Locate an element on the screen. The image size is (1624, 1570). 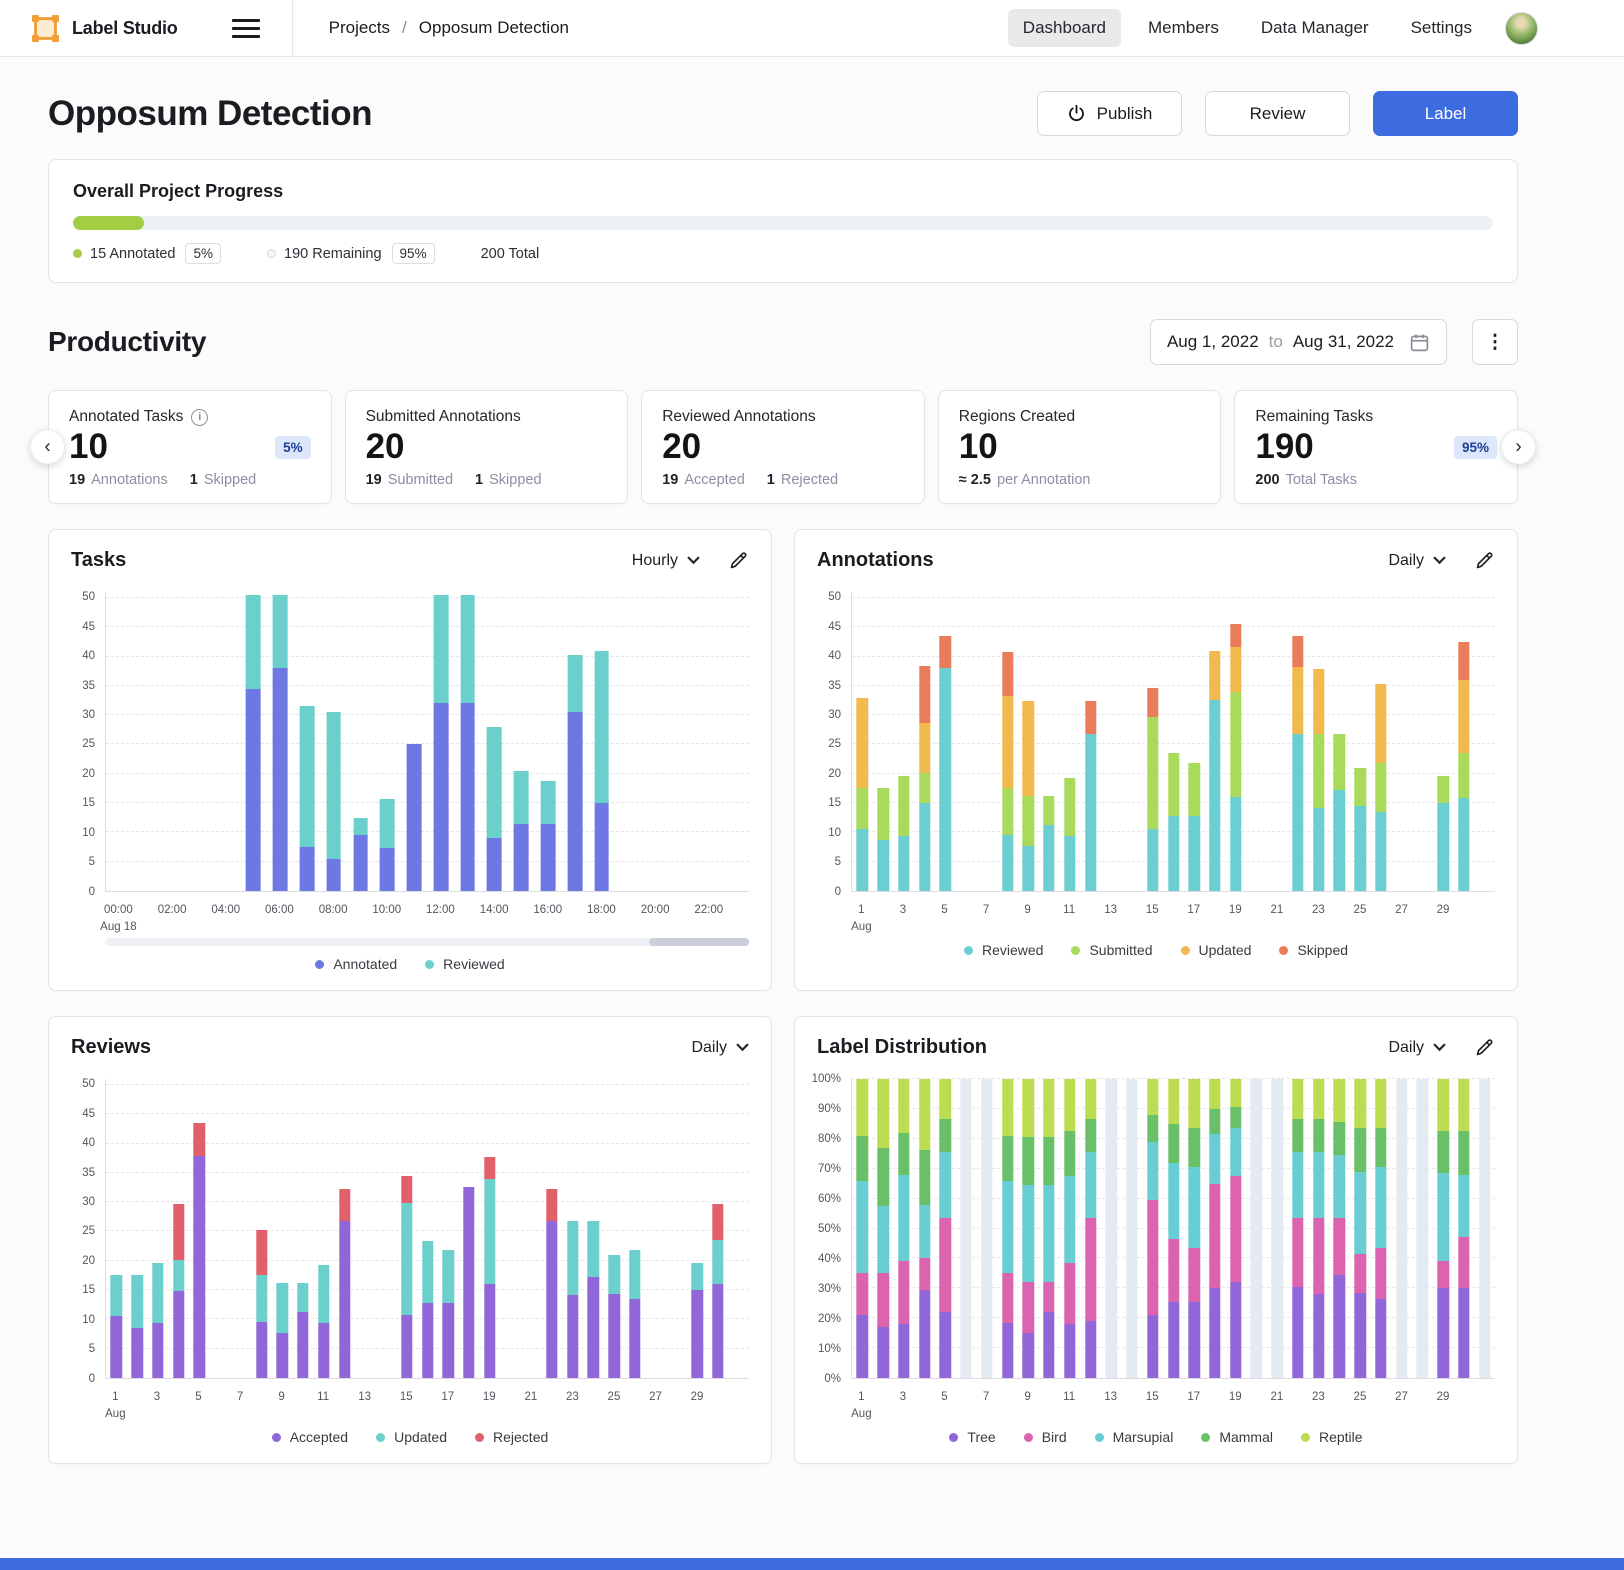
label-studio-logo is located at coordinates (45, 28).